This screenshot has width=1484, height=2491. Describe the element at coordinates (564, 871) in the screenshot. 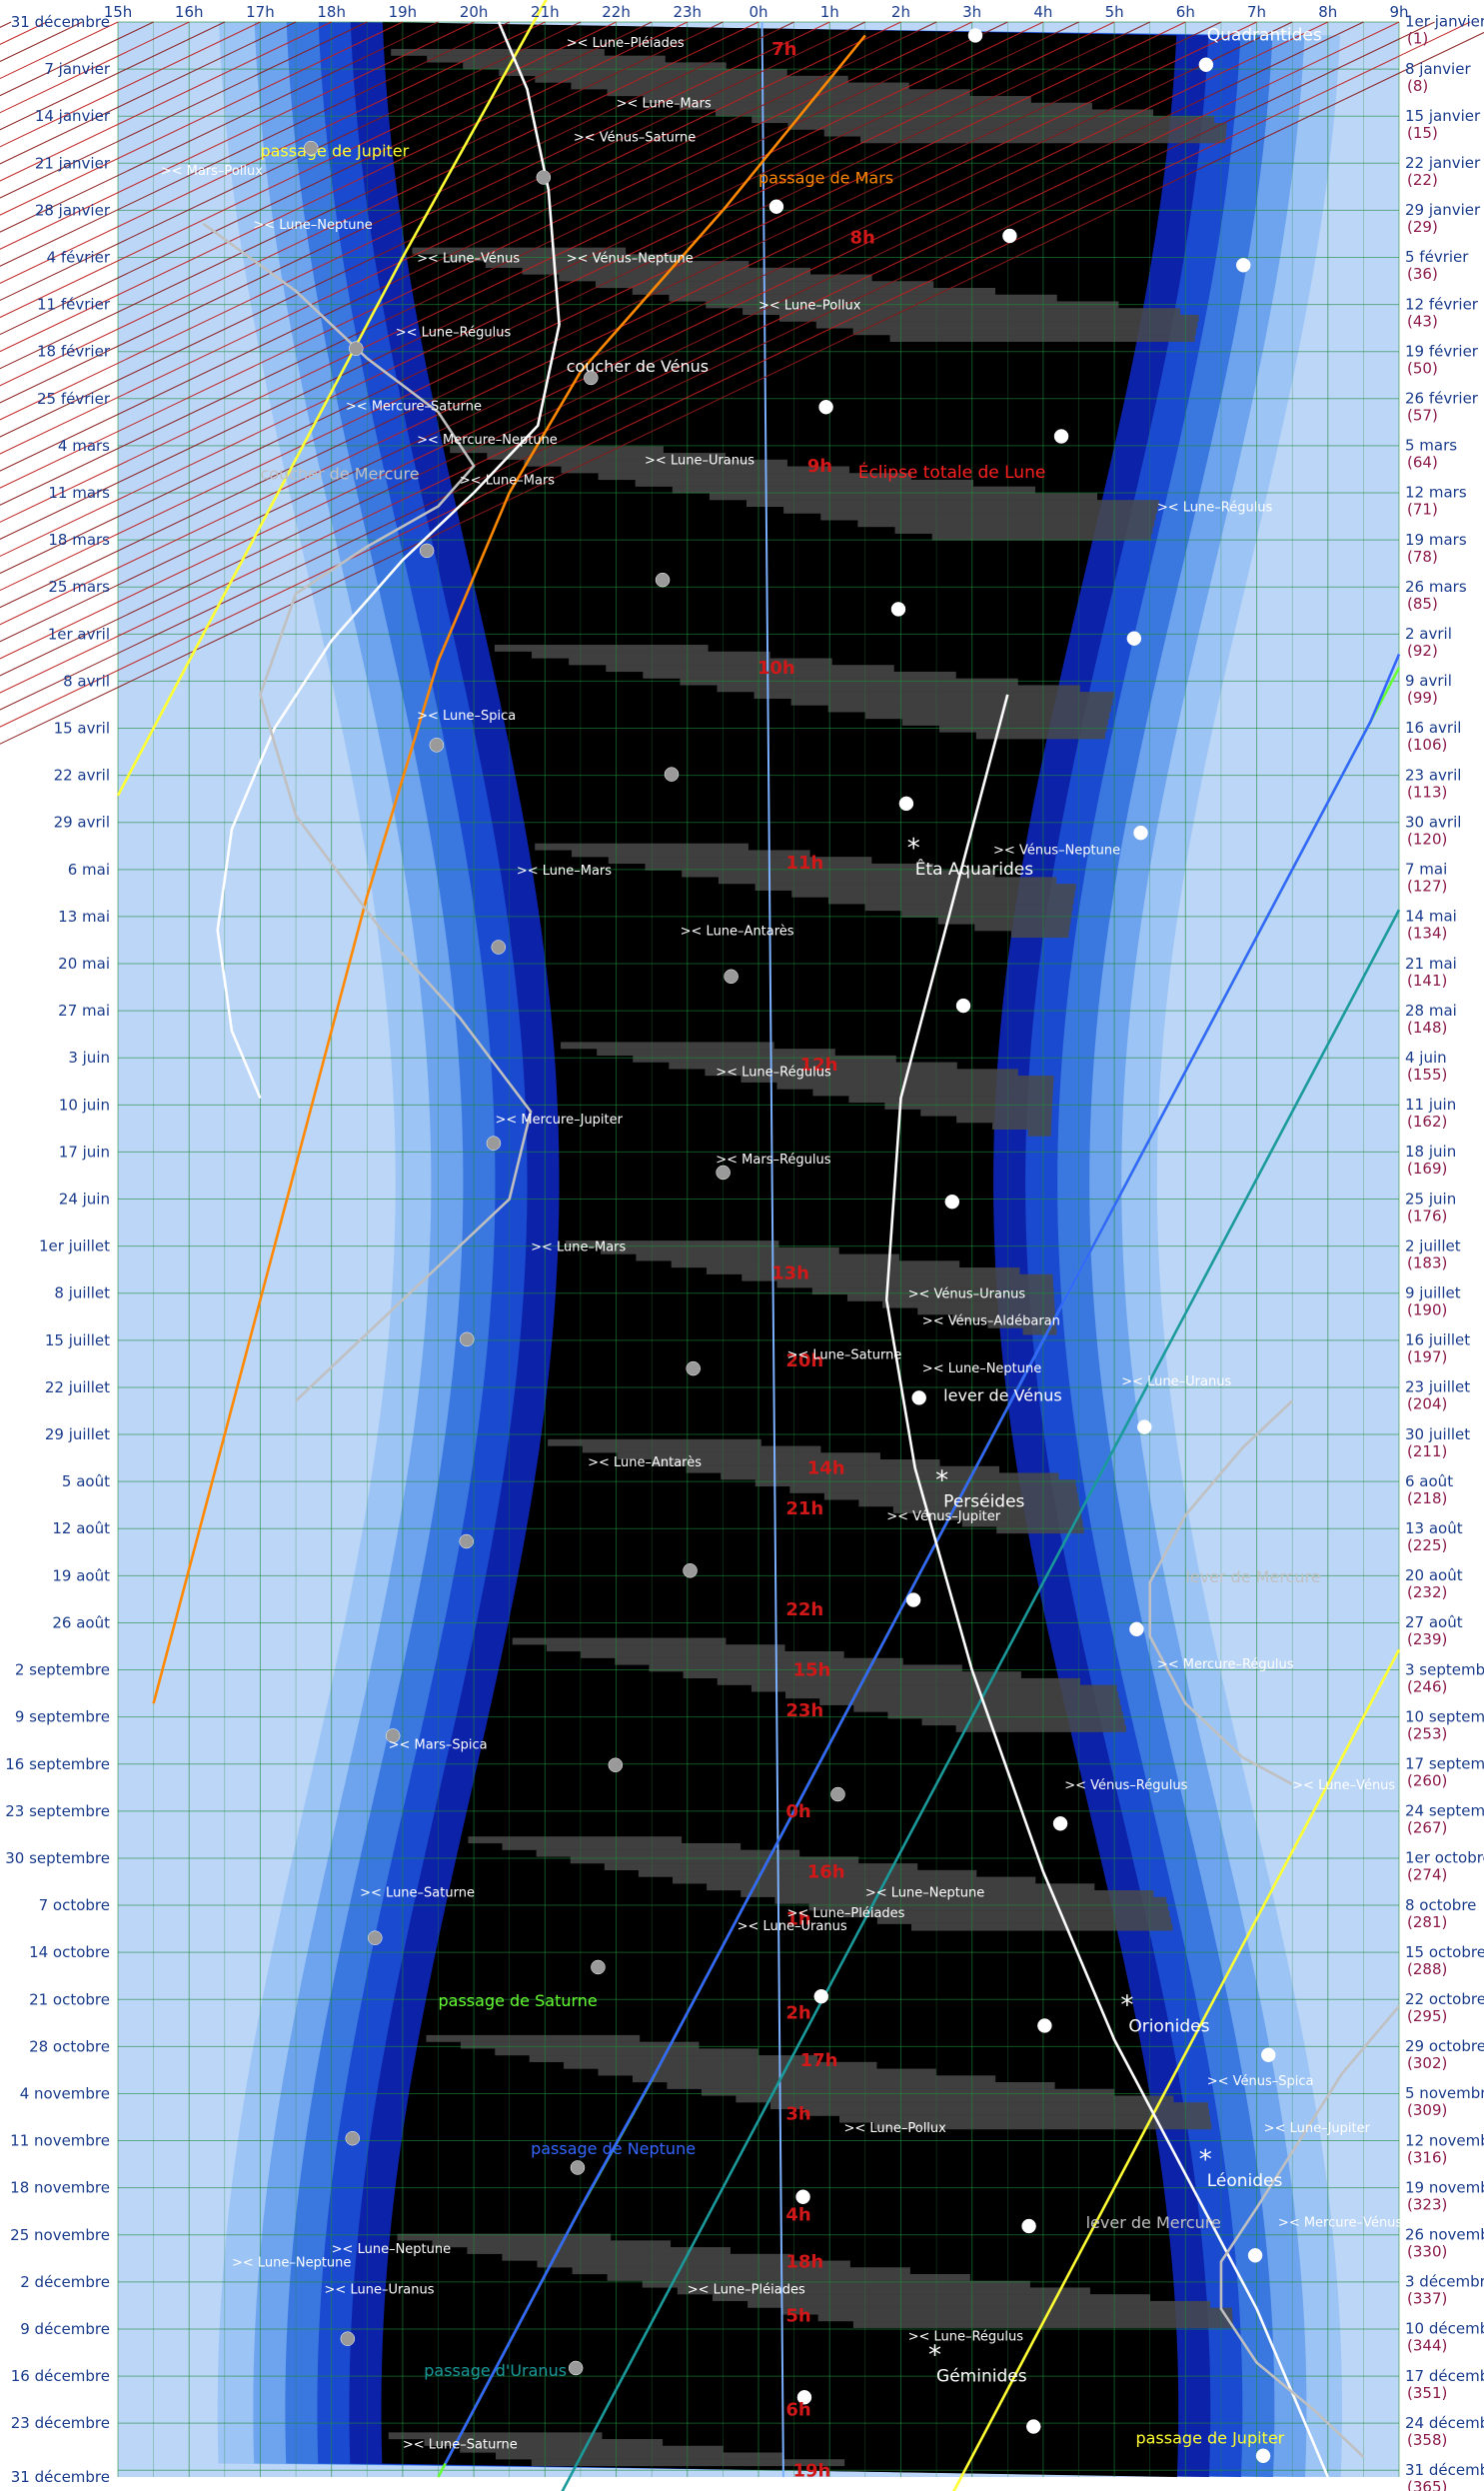

I see `conjunction-label: >< Lune–Mars` at that location.